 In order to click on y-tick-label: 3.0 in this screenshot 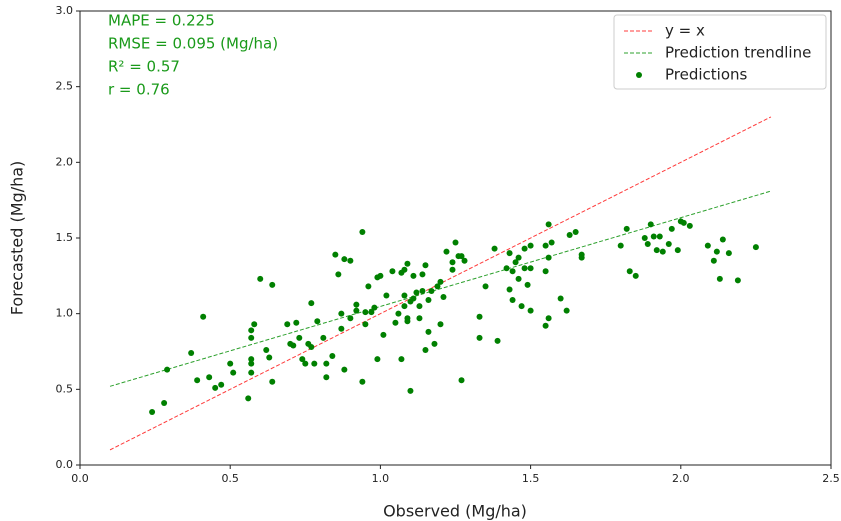, I will do `click(65, 10)`.